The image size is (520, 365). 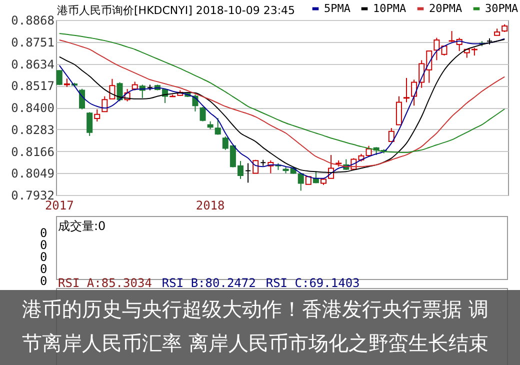 What do you see at coordinates (32, 129) in the screenshot?
I see `y-tick-label: 0.8283` at bounding box center [32, 129].